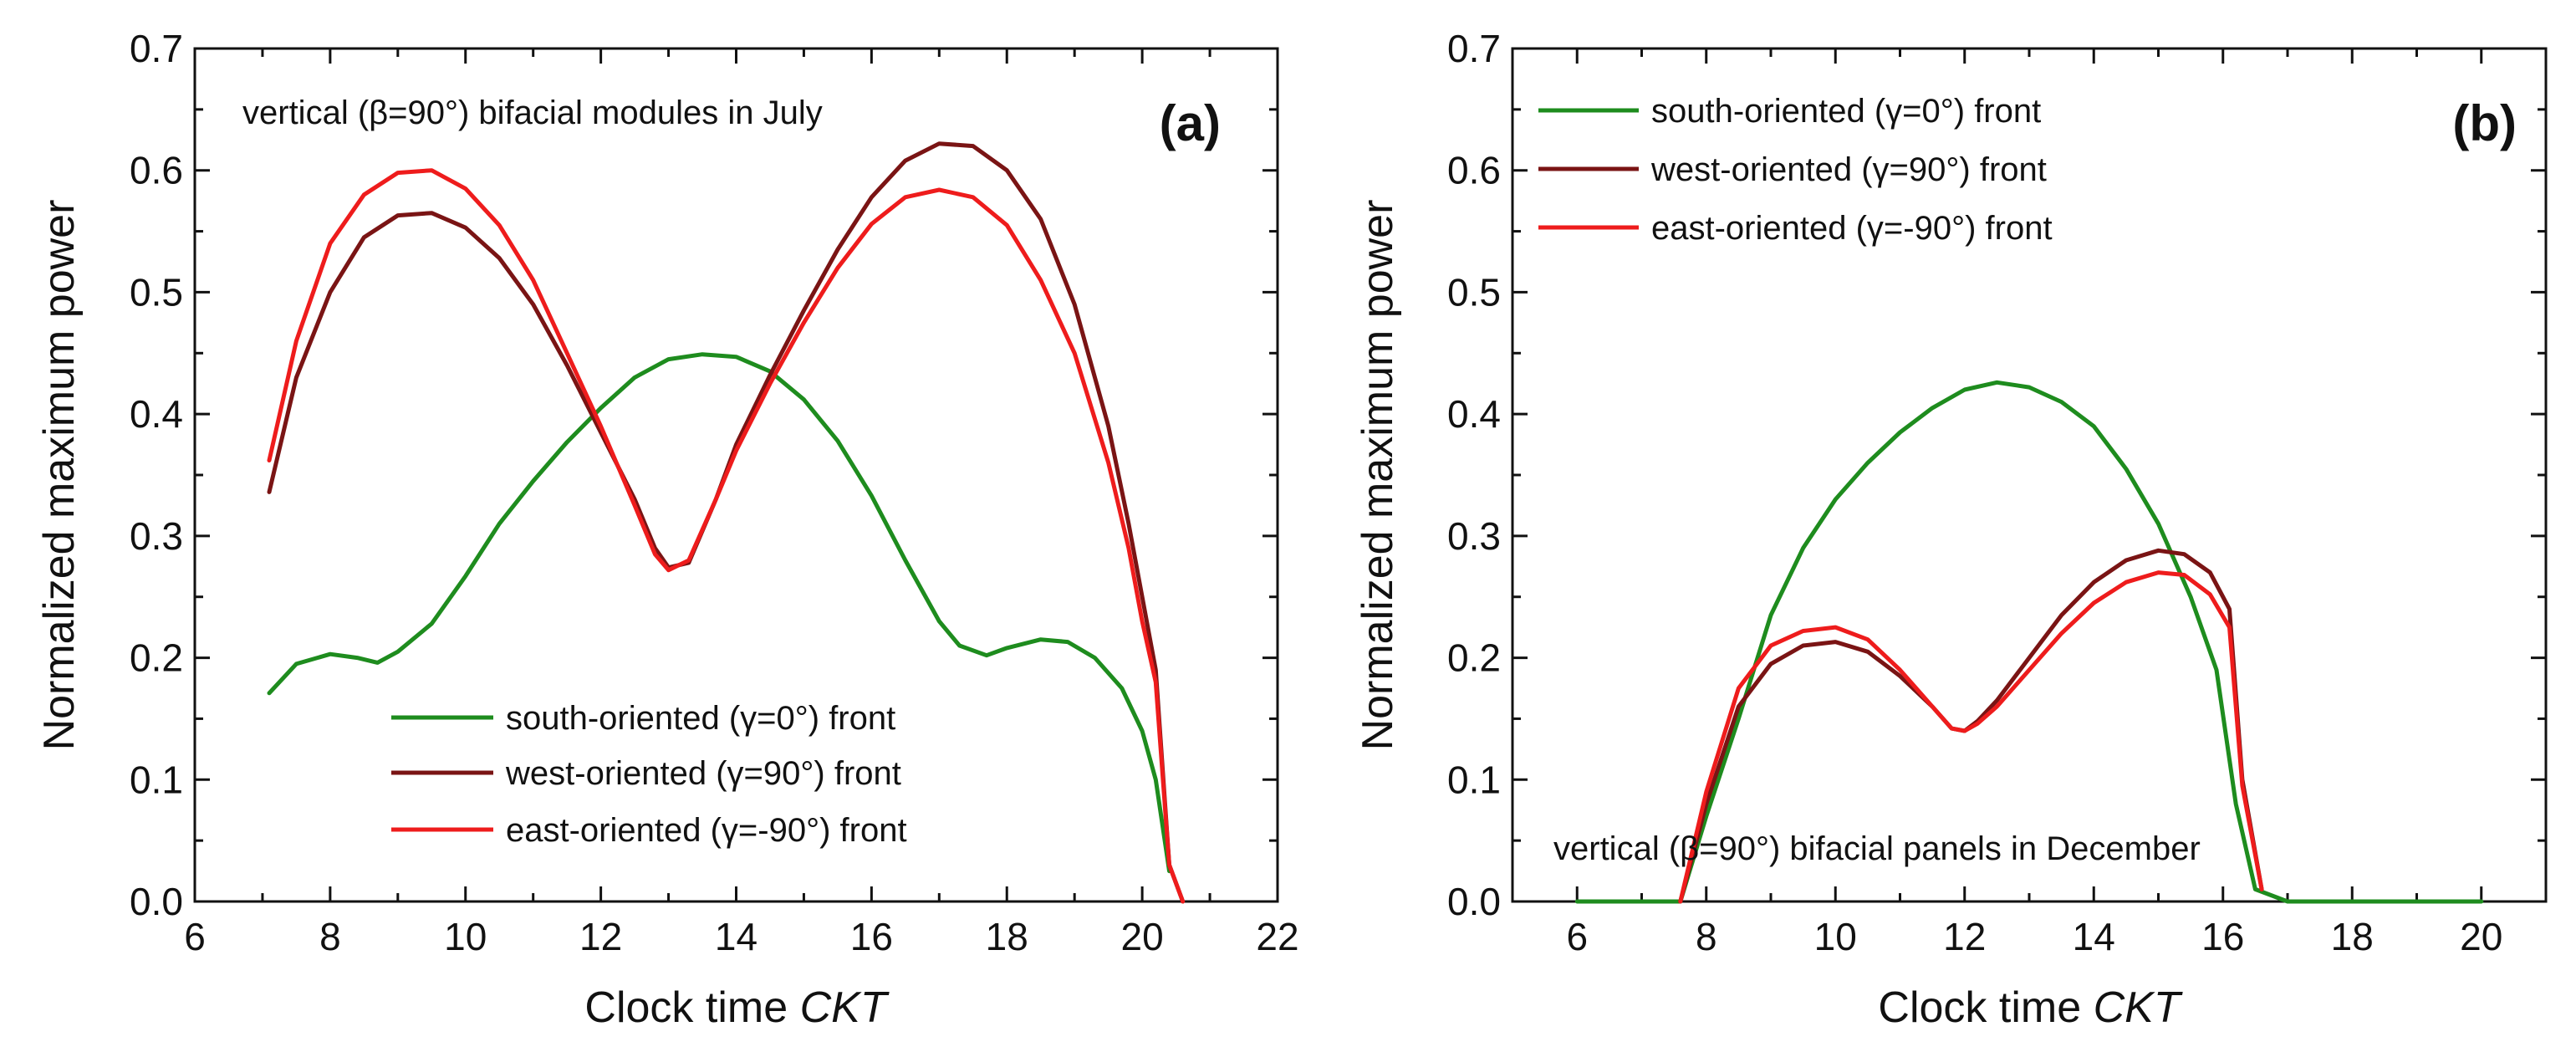 This screenshot has width=2576, height=1047. Describe the element at coordinates (686, 1008) in the screenshot. I see `x-axis-title-text-a: Clock time` at that location.